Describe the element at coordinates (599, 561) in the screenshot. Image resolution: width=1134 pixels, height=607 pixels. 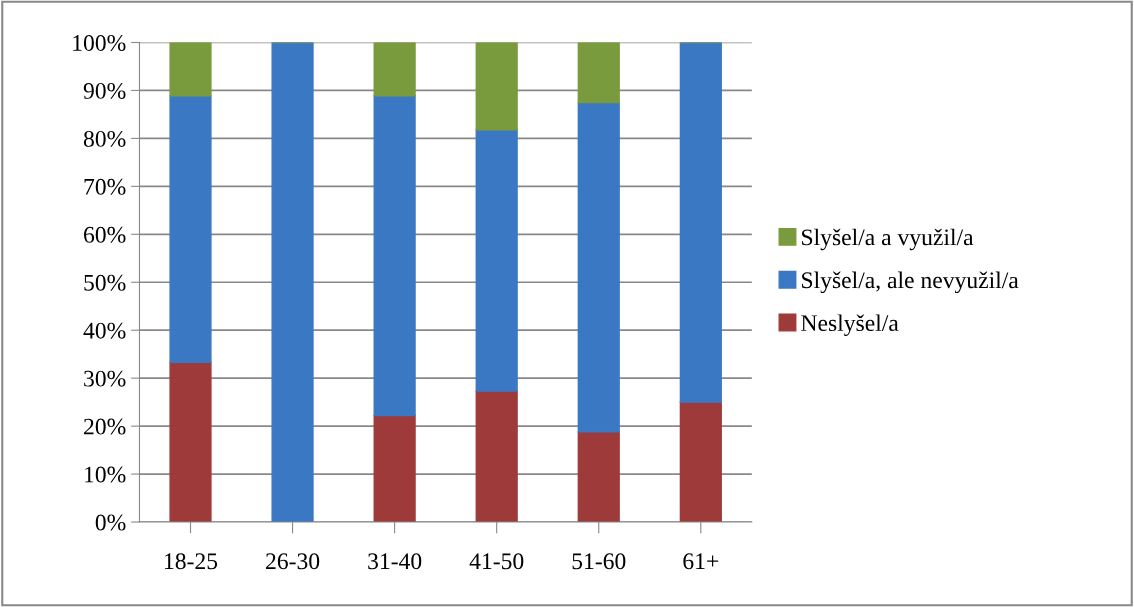
I see `x-tick-label: 51-60` at that location.